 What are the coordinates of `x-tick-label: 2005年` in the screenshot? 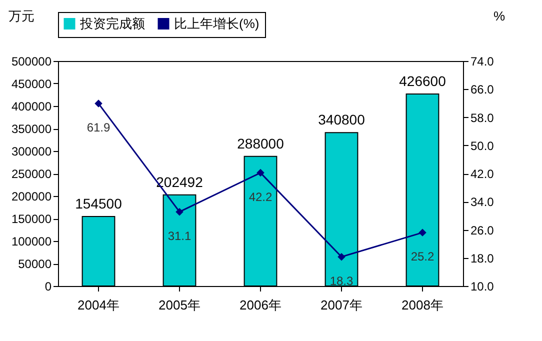 It's located at (179, 305).